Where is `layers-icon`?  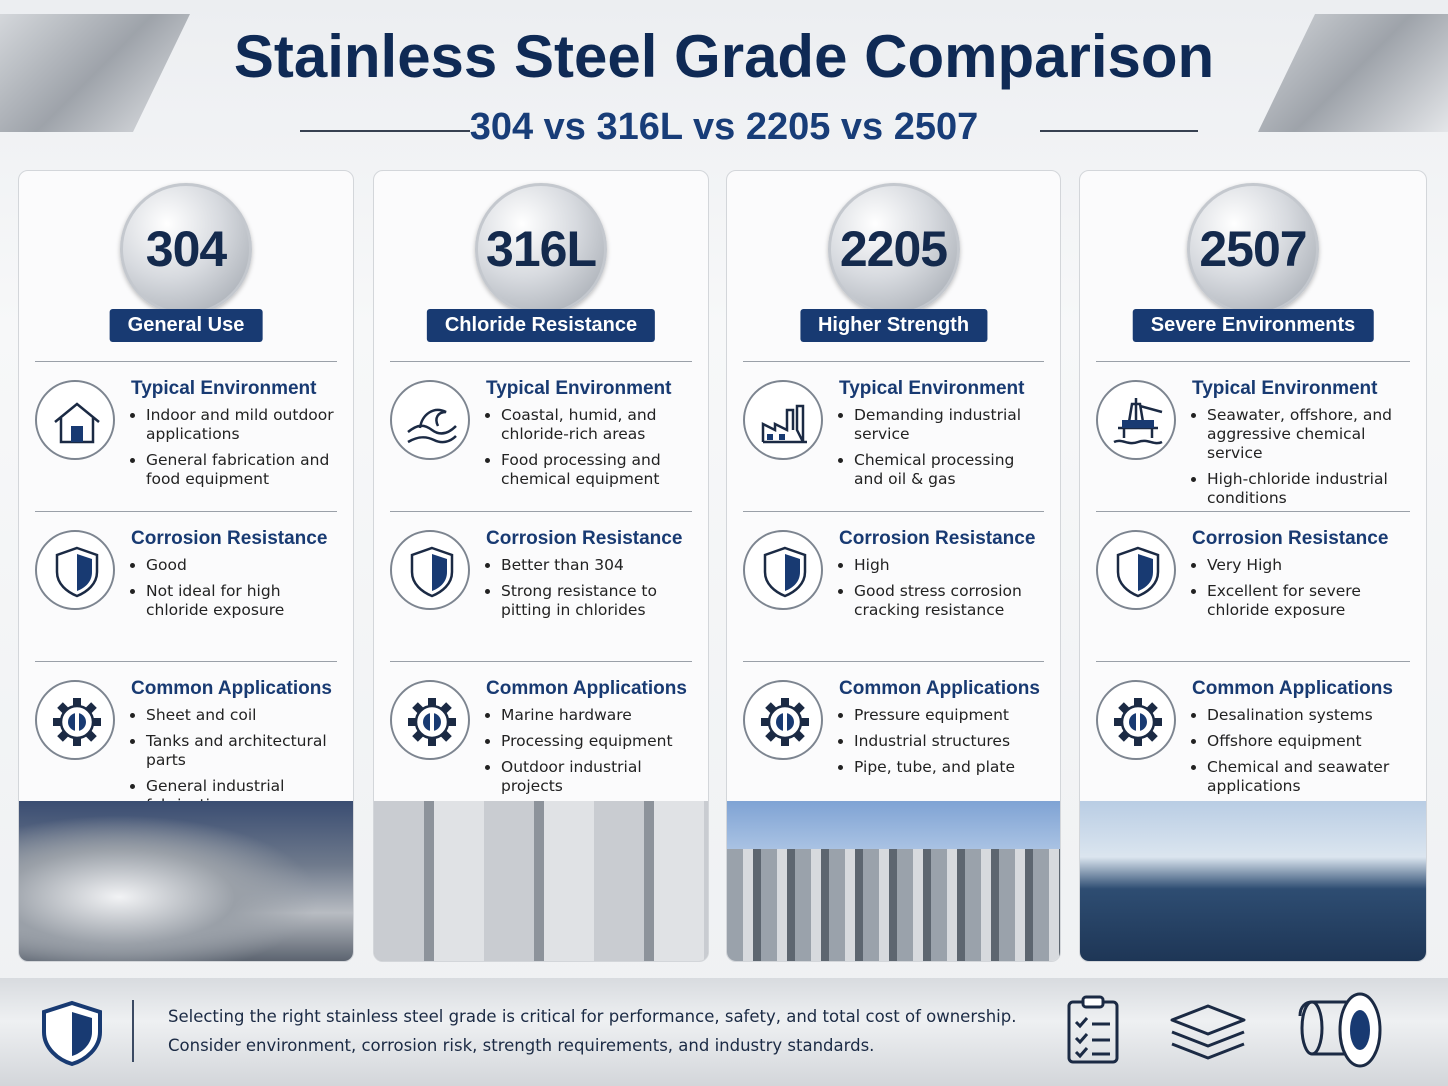 layers-icon is located at coordinates (1208, 1032).